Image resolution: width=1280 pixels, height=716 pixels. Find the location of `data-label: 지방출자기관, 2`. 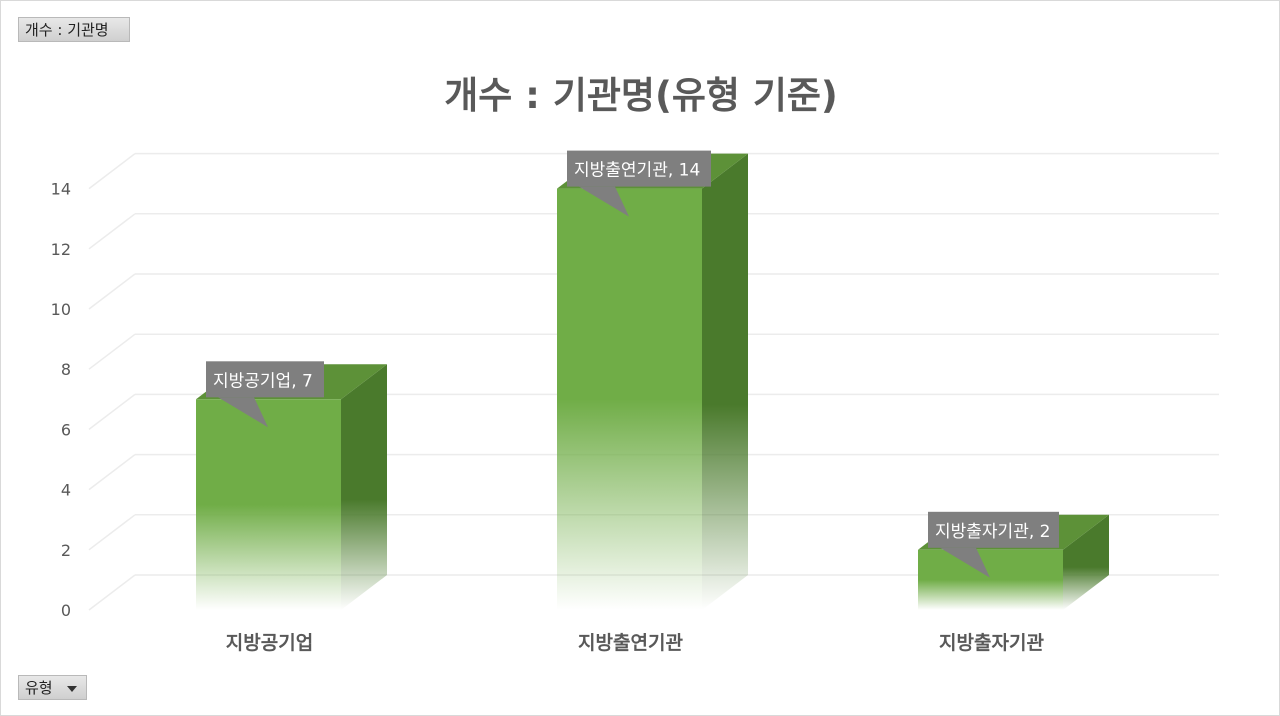

data-label: 지방출자기관, 2 is located at coordinates (992, 532).